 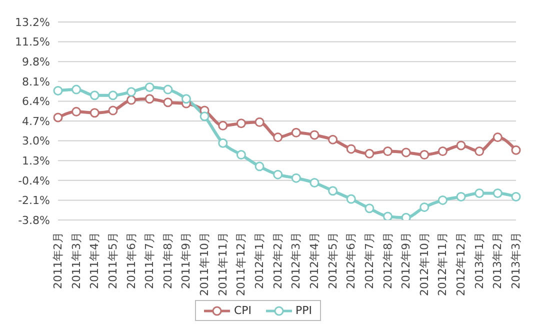 What do you see at coordinates (131, 260) in the screenshot?
I see `x-tick-label: 2011年6月` at bounding box center [131, 260].